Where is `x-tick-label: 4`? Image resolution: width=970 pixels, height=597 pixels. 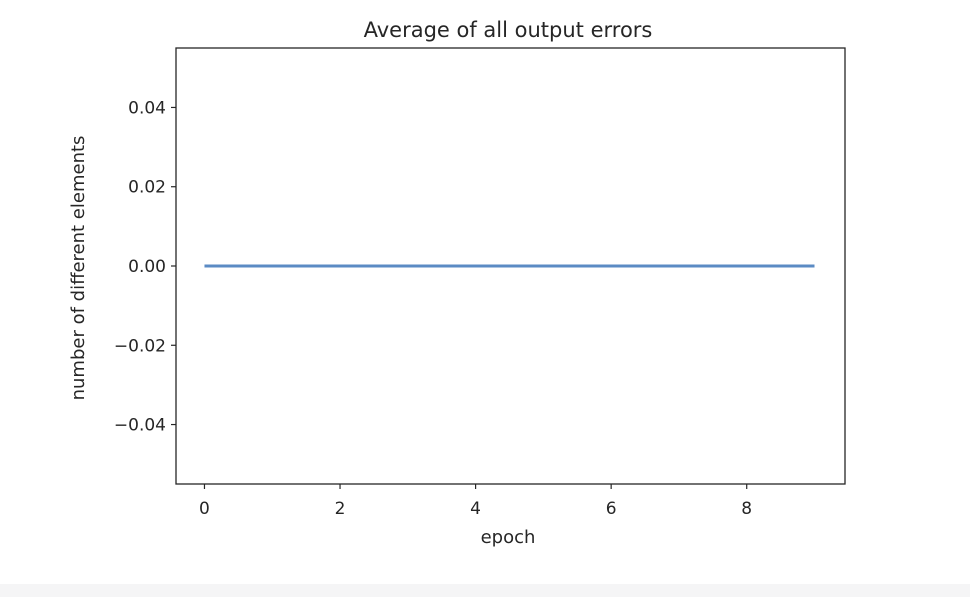 x-tick-label: 4 is located at coordinates (475, 509).